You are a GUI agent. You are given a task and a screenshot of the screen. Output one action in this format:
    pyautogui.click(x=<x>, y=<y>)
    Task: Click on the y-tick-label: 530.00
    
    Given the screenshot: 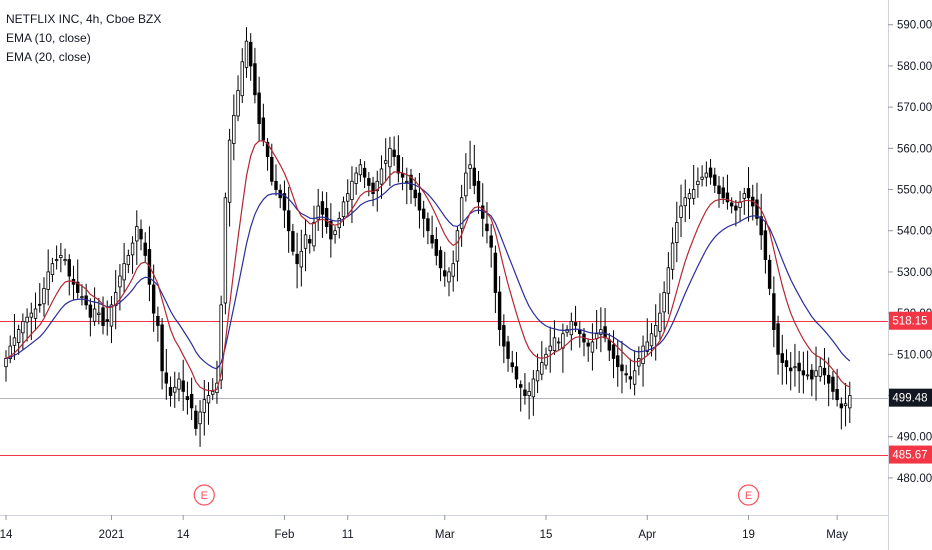 What is the action you would take?
    pyautogui.click(x=914, y=273)
    